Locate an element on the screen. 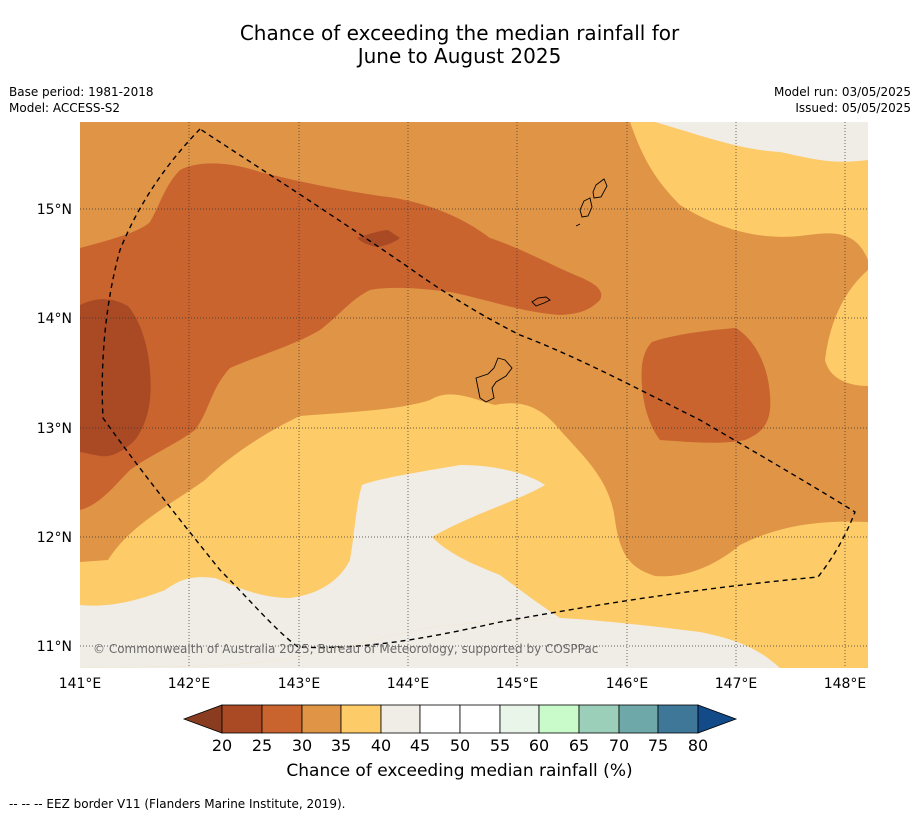  y-tick-15n: 15°N is located at coordinates (54, 210).